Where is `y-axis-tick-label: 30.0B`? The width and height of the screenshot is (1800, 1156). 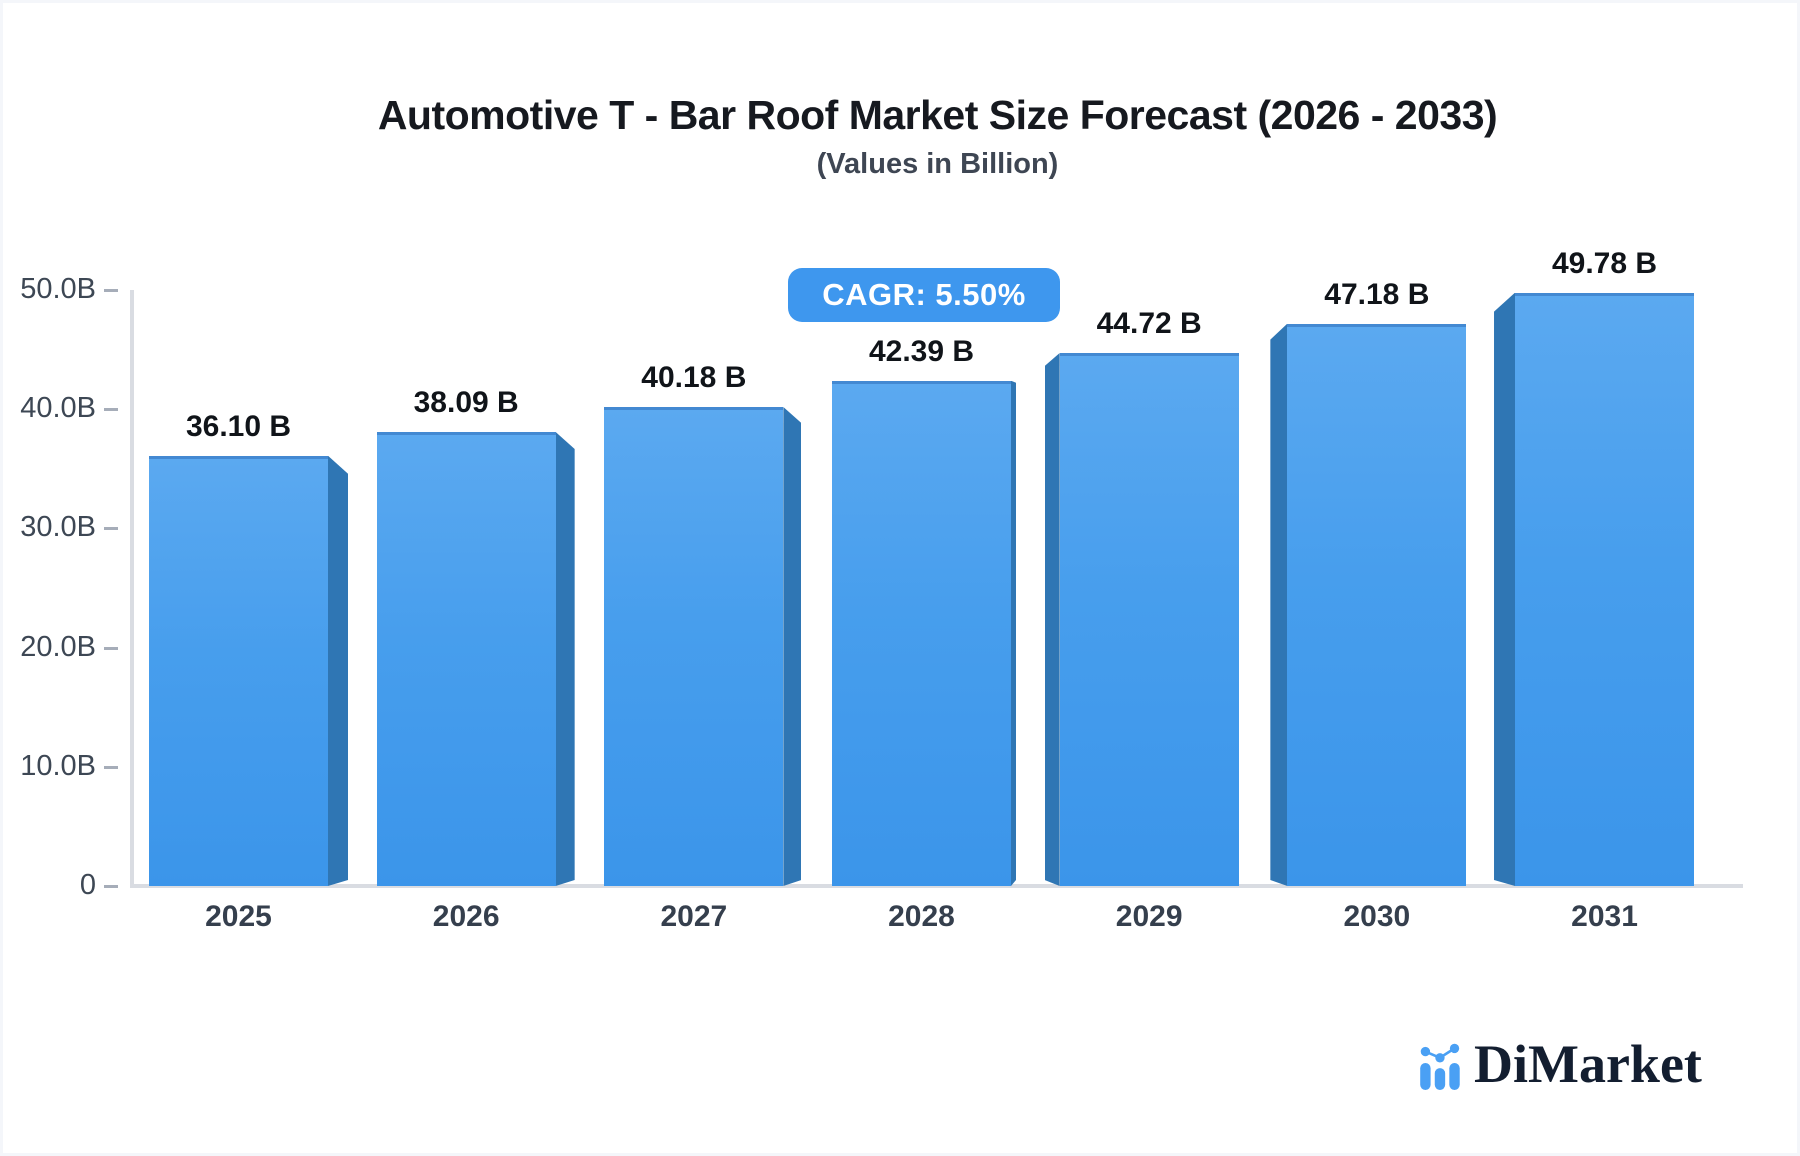
y-axis-tick-label: 30.0B is located at coordinates (58, 527).